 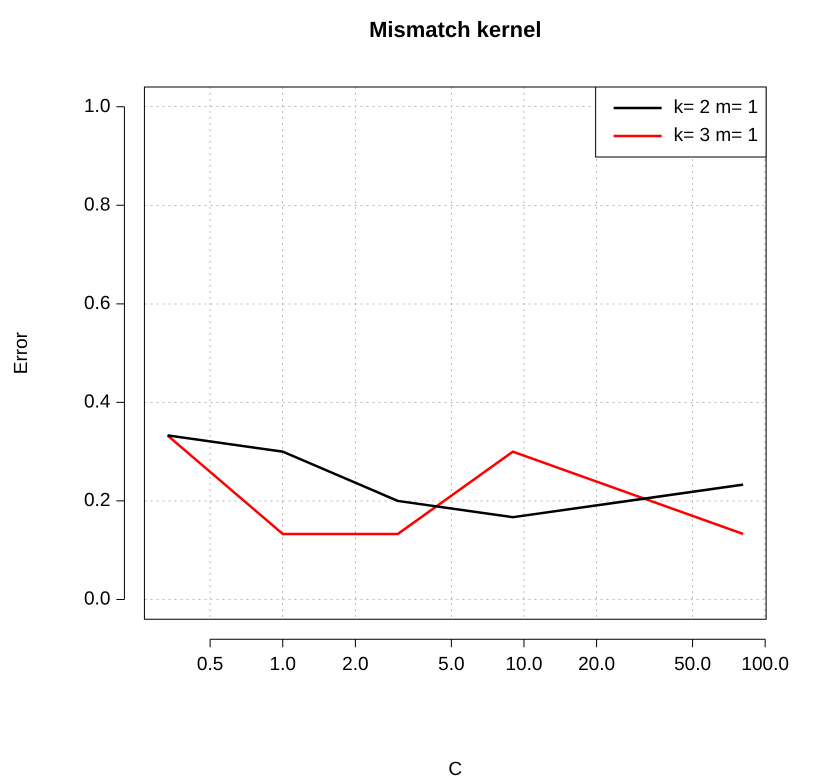 What do you see at coordinates (97, 303) in the screenshot?
I see `y-tick-label: 0.6` at bounding box center [97, 303].